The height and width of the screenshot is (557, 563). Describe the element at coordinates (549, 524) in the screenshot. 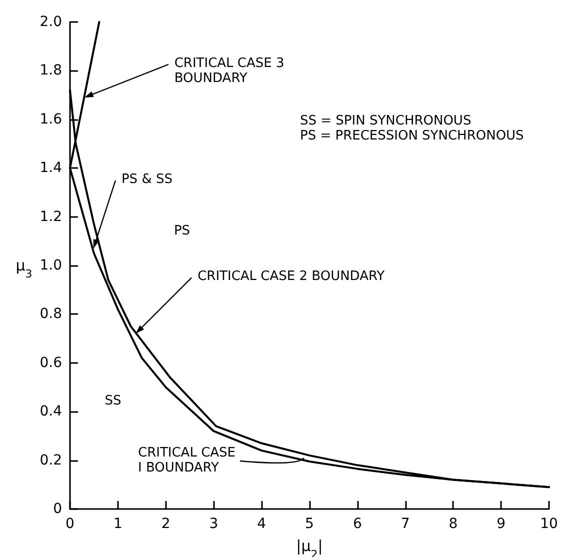

I see `x-tick-label: 10` at that location.